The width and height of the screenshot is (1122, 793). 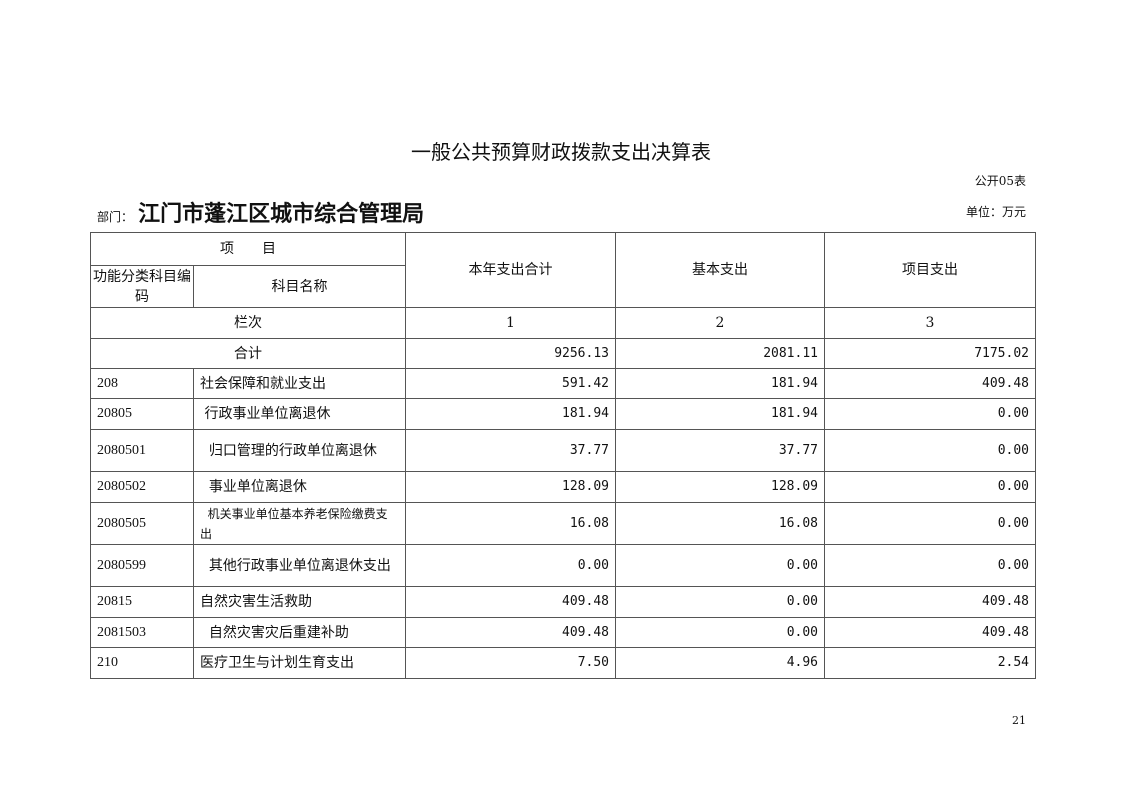 I want to click on cell-code: 20805, so click(x=142, y=414).